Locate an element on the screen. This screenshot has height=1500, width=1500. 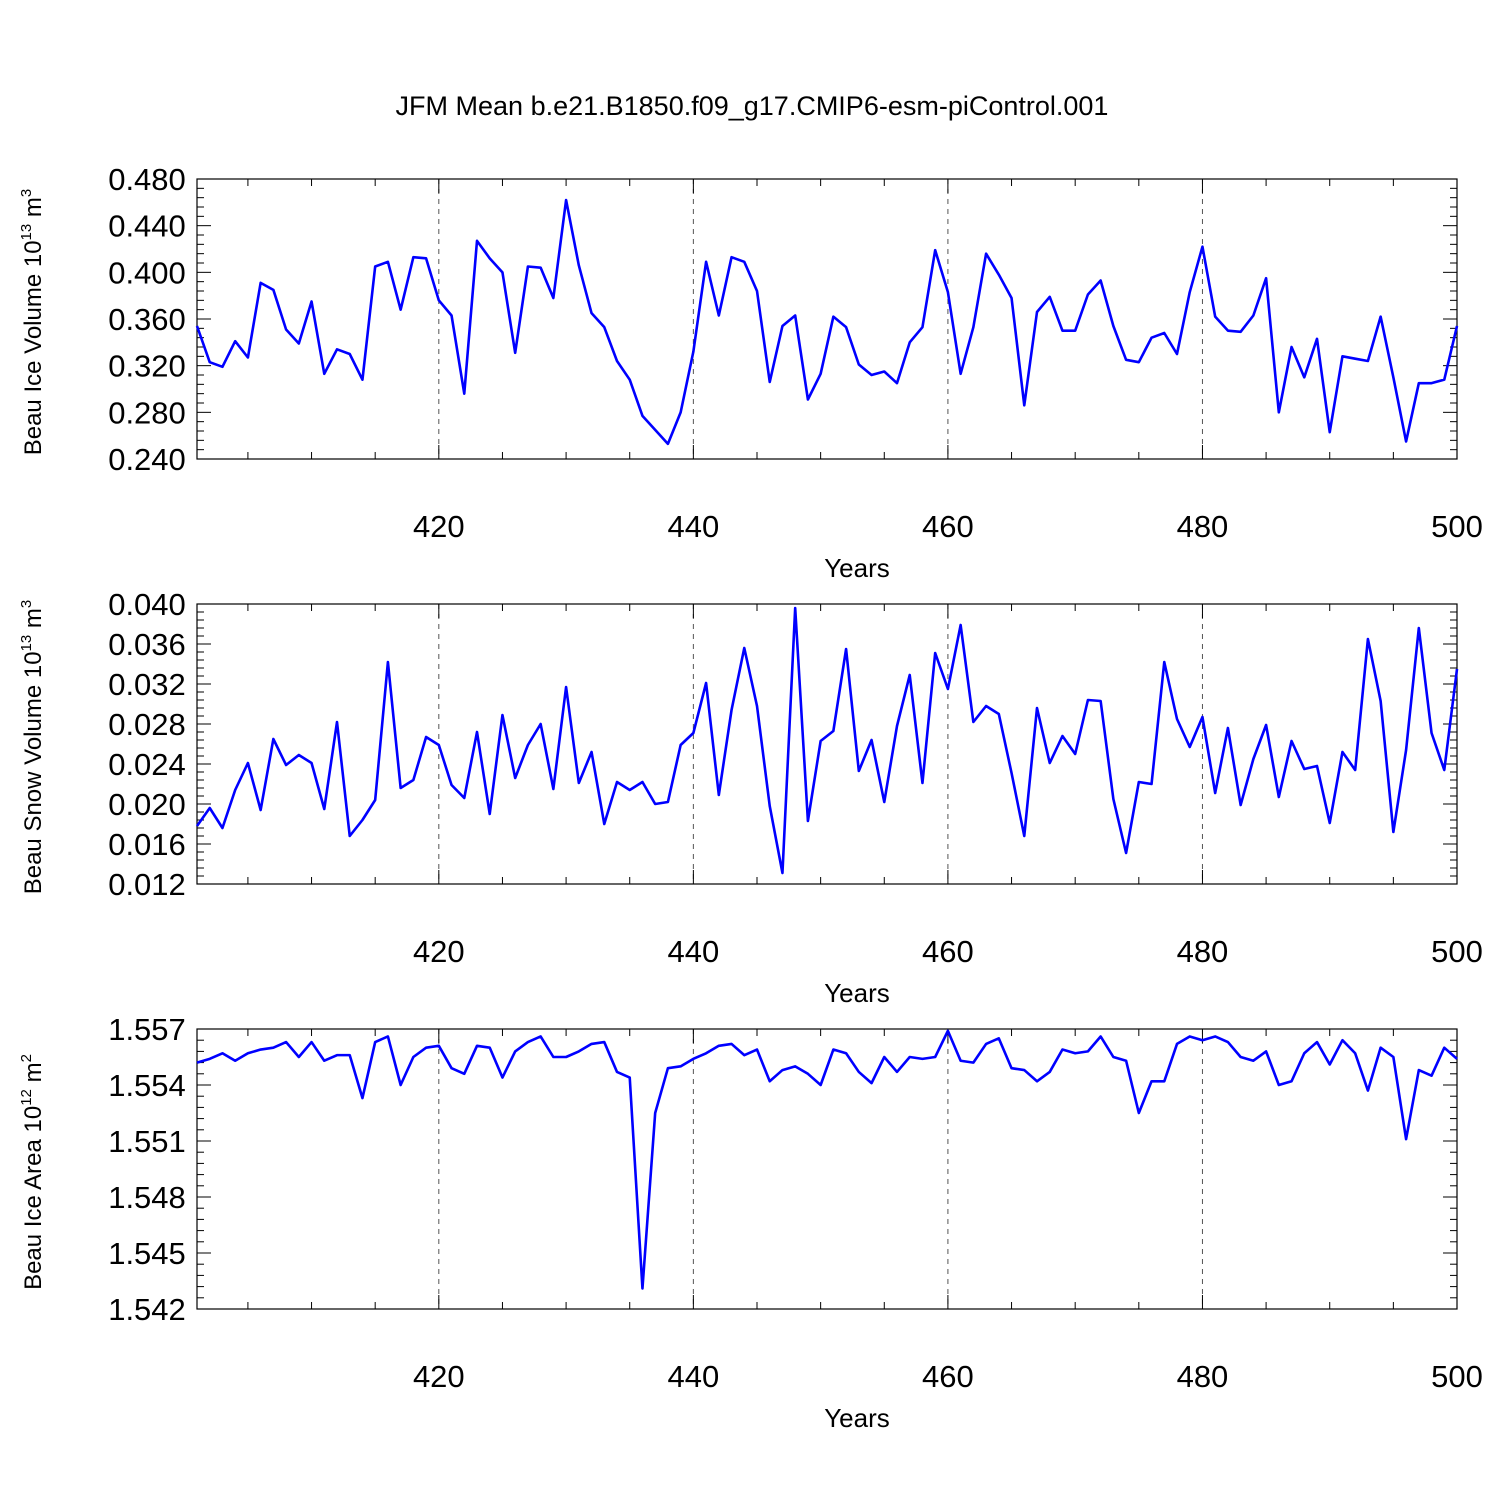
y-axis-label-base: Beau Snow Volume 10 is located at coordinates (33, 772).